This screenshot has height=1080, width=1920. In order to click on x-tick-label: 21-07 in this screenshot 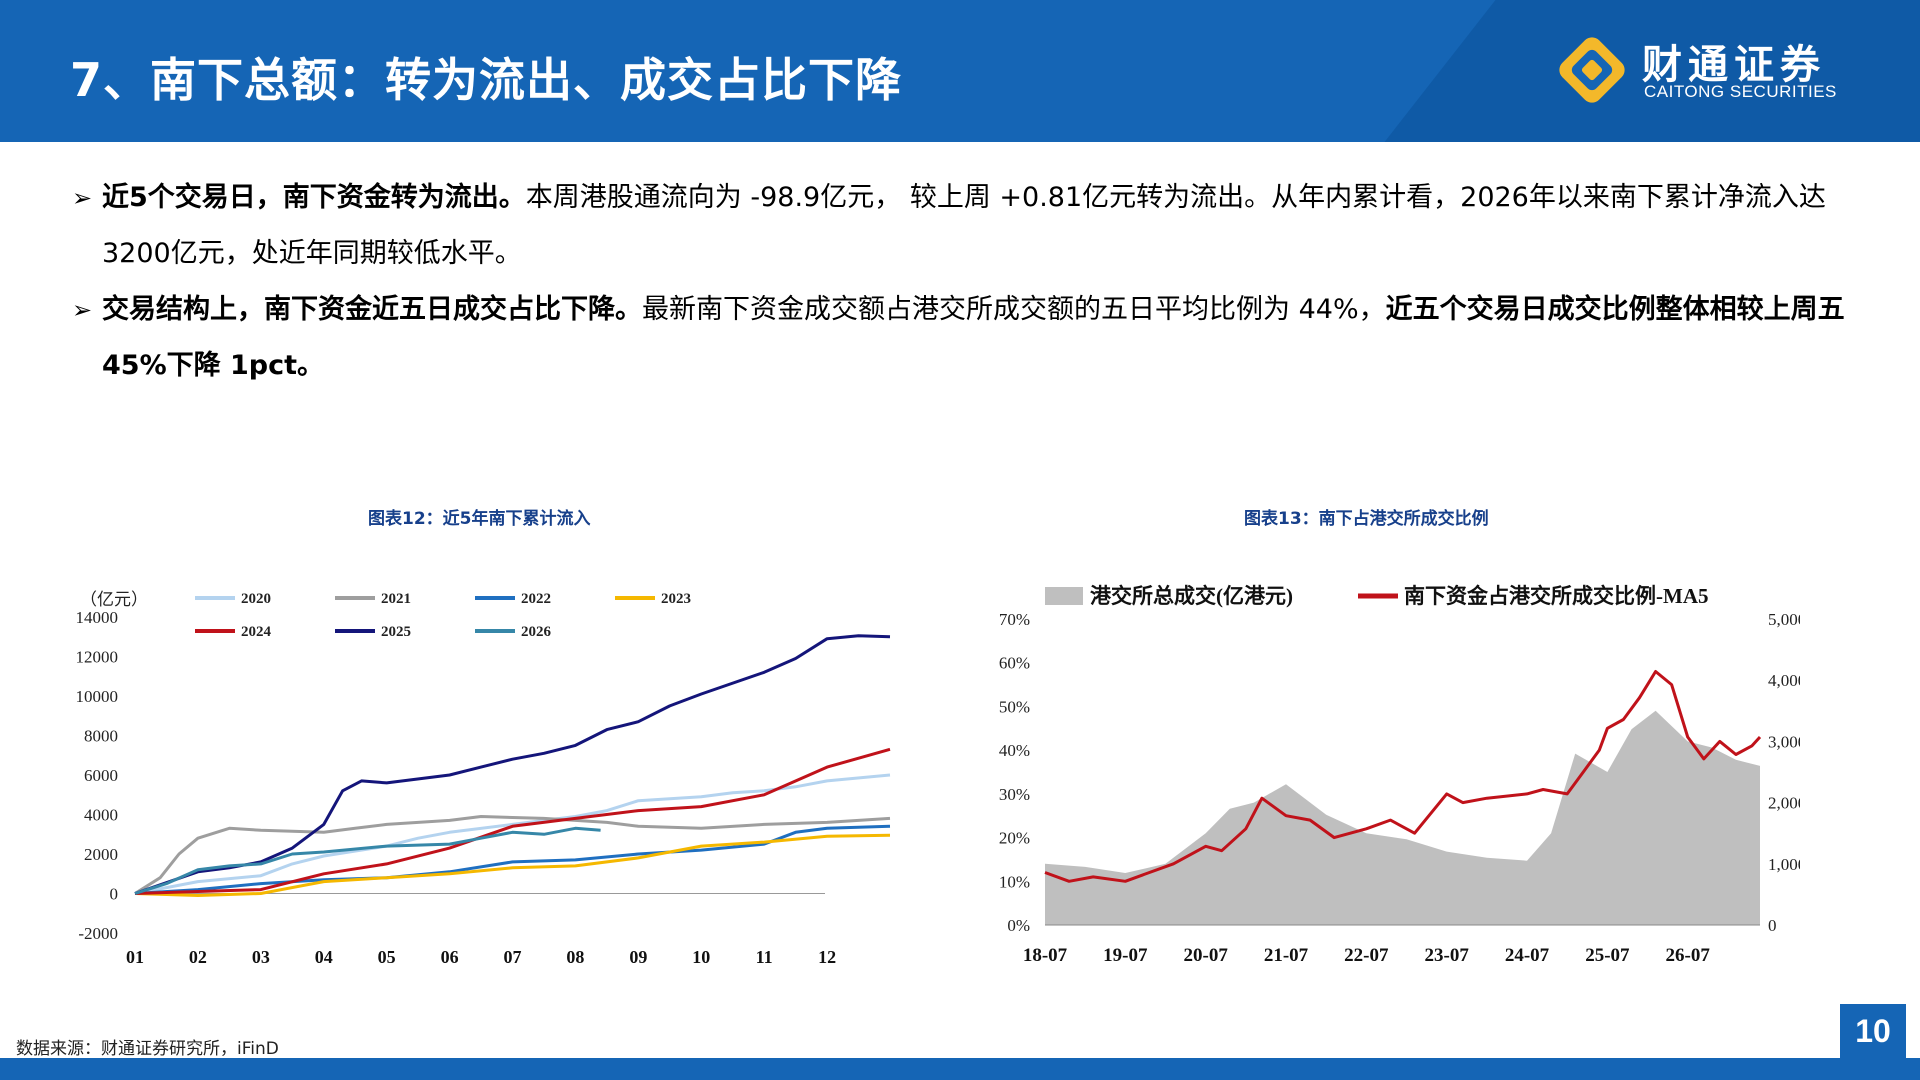, I will do `click(1286, 955)`.